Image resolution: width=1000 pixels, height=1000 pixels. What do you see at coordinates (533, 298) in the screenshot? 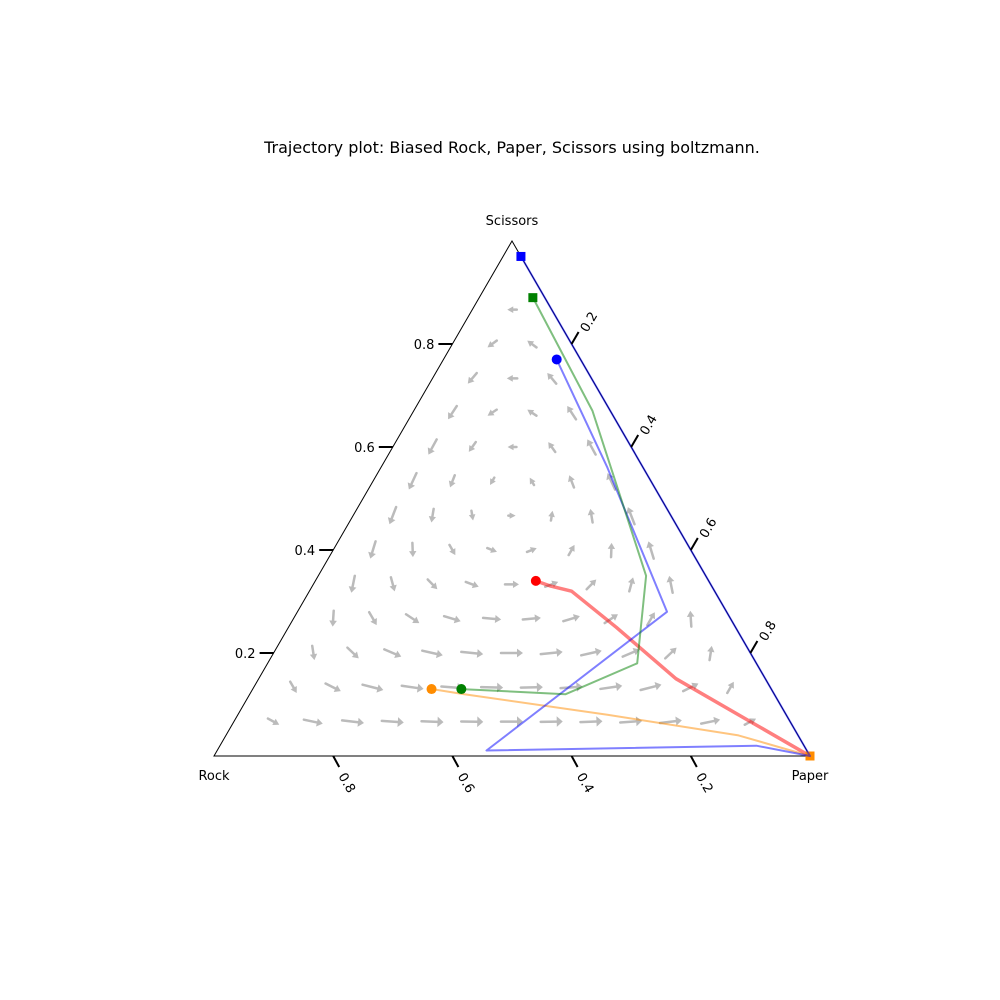
I see `trajectory-end-marker` at bounding box center [533, 298].